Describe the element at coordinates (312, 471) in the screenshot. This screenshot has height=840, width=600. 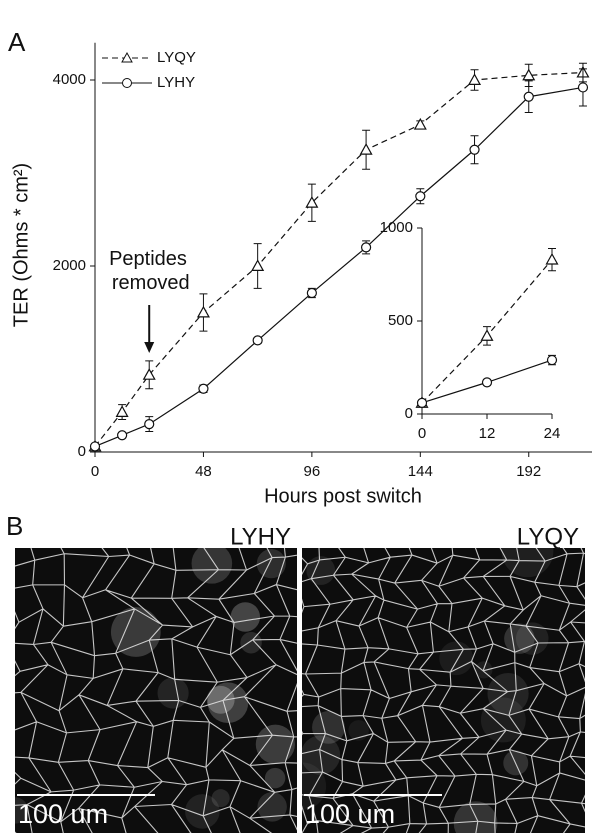
I see `x-tick-label: 96` at that location.